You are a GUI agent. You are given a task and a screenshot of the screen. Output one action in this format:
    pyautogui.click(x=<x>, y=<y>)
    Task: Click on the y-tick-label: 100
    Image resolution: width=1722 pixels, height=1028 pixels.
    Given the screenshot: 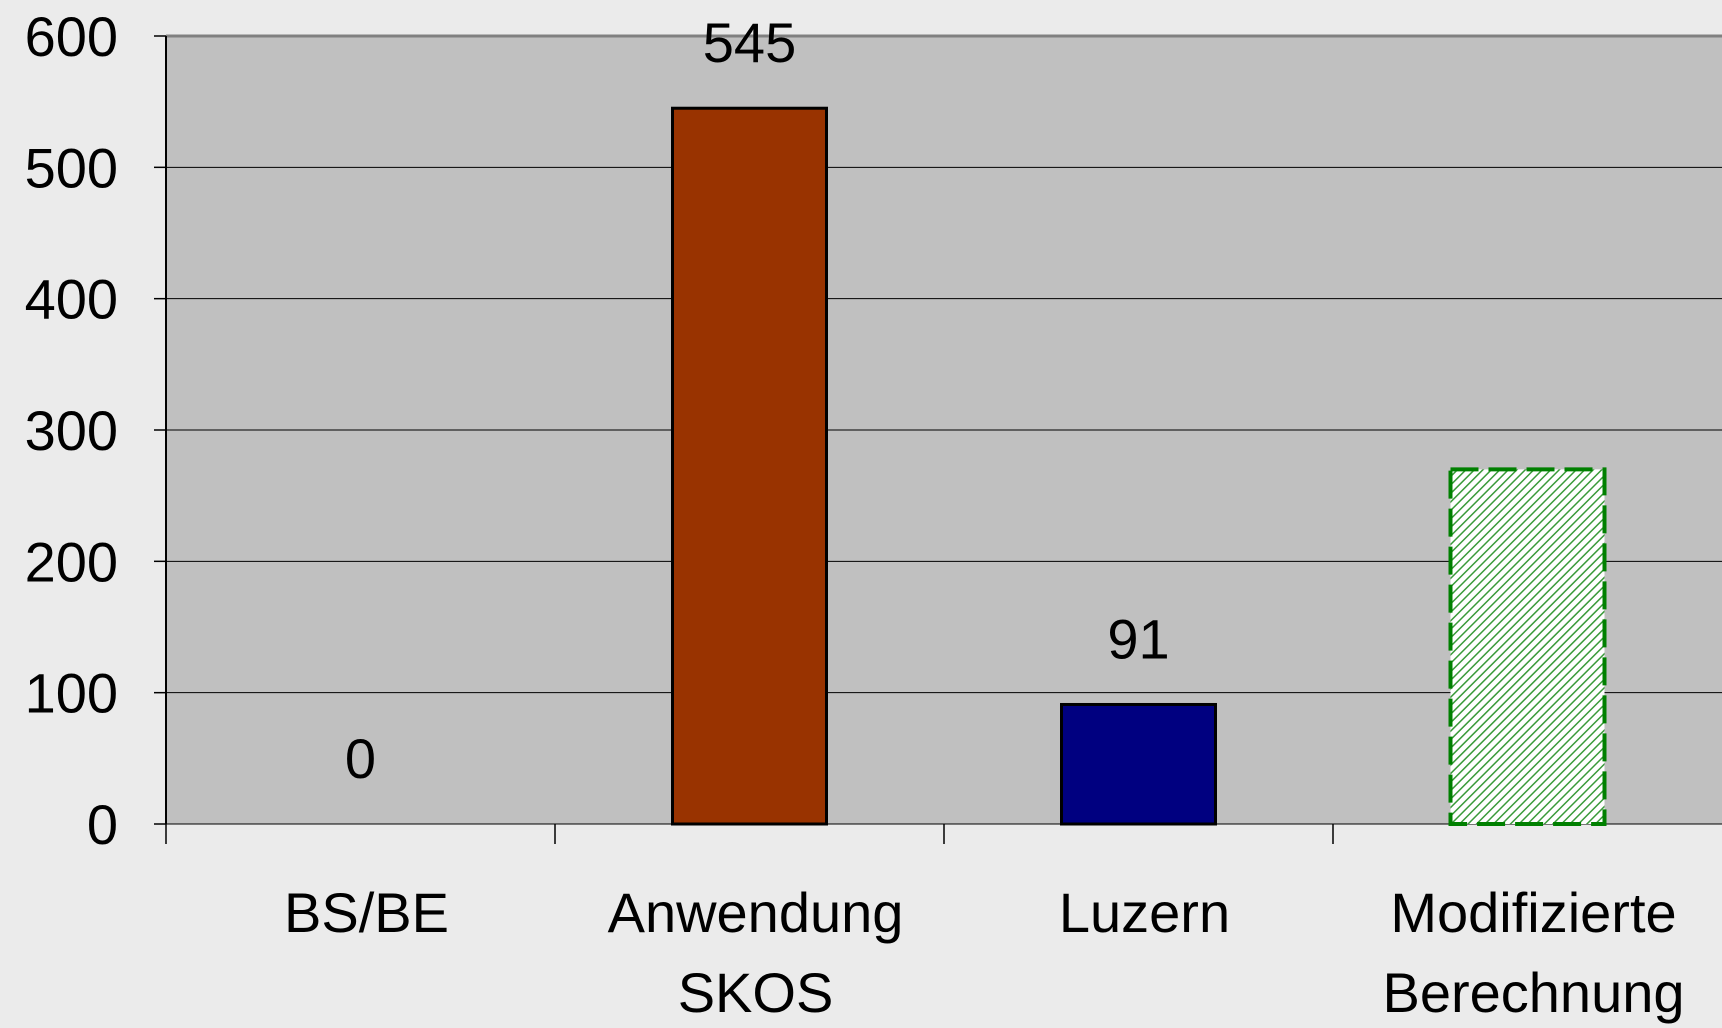 What is the action you would take?
    pyautogui.click(x=71, y=693)
    